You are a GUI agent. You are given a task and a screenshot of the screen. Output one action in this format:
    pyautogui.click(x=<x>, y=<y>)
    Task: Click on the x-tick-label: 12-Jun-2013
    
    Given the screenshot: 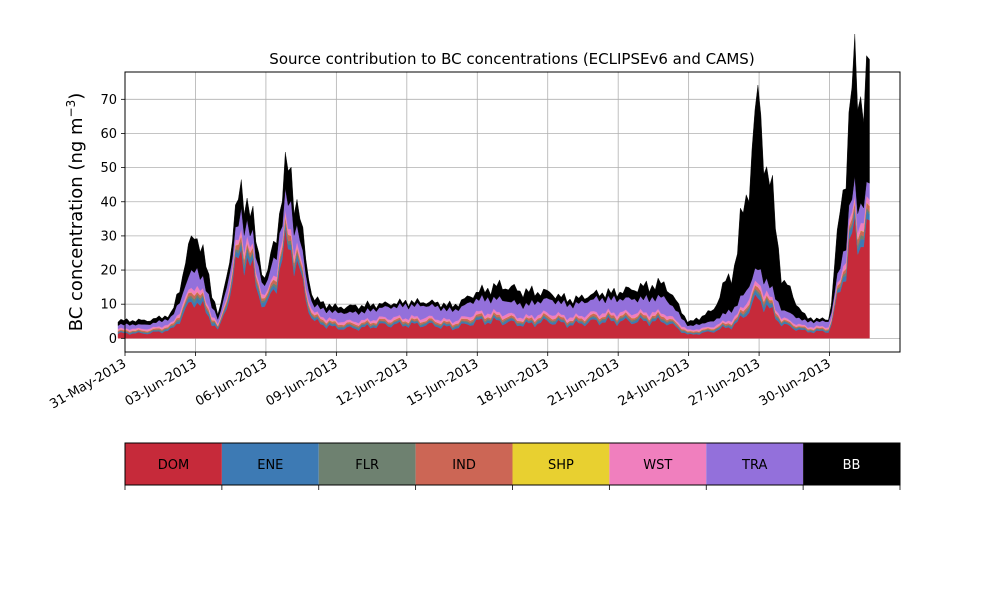 What is the action you would take?
    pyautogui.click(x=372, y=382)
    